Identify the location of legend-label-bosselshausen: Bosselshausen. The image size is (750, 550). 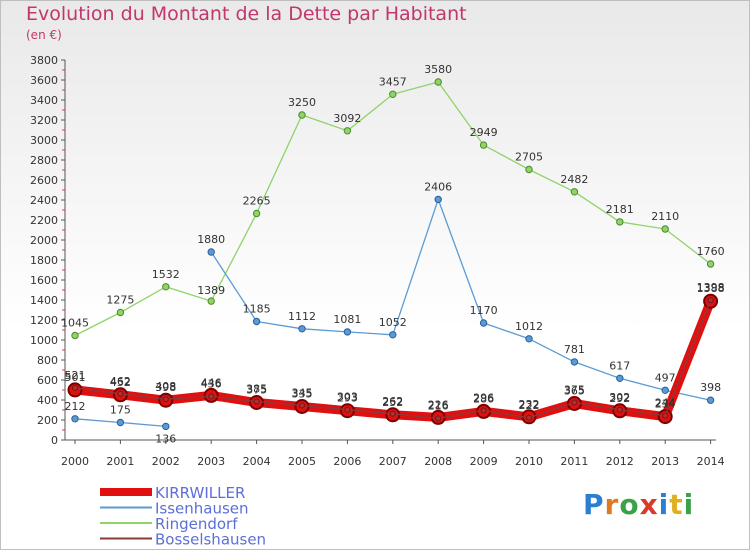
(210, 540).